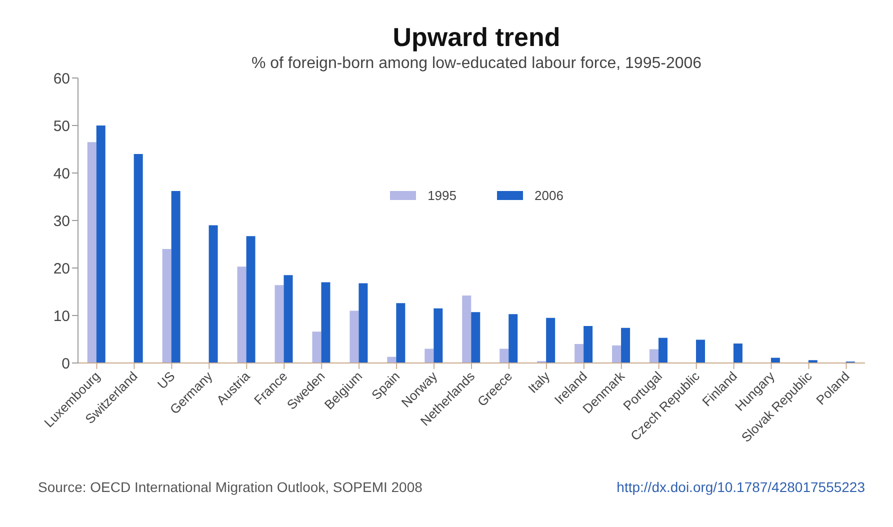 Image resolution: width=893 pixels, height=527 pixels. I want to click on y-tick-label: 10, so click(61, 316).